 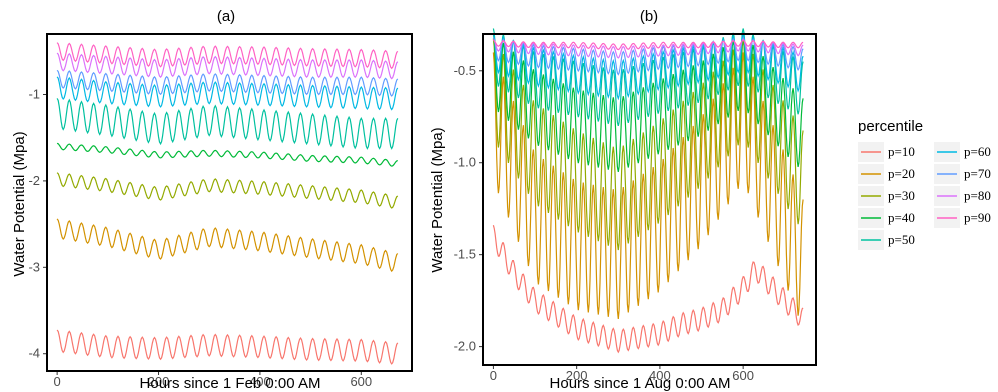 I want to click on panel-a-xticks: 0 200 400 600, so click(x=213, y=380).